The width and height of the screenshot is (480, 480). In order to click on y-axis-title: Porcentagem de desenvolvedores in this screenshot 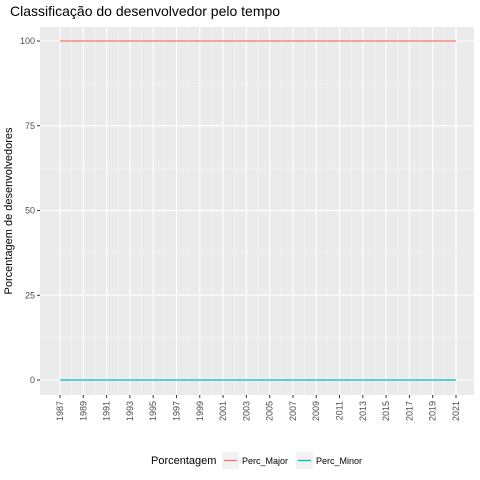, I will do `click(9, 210)`.